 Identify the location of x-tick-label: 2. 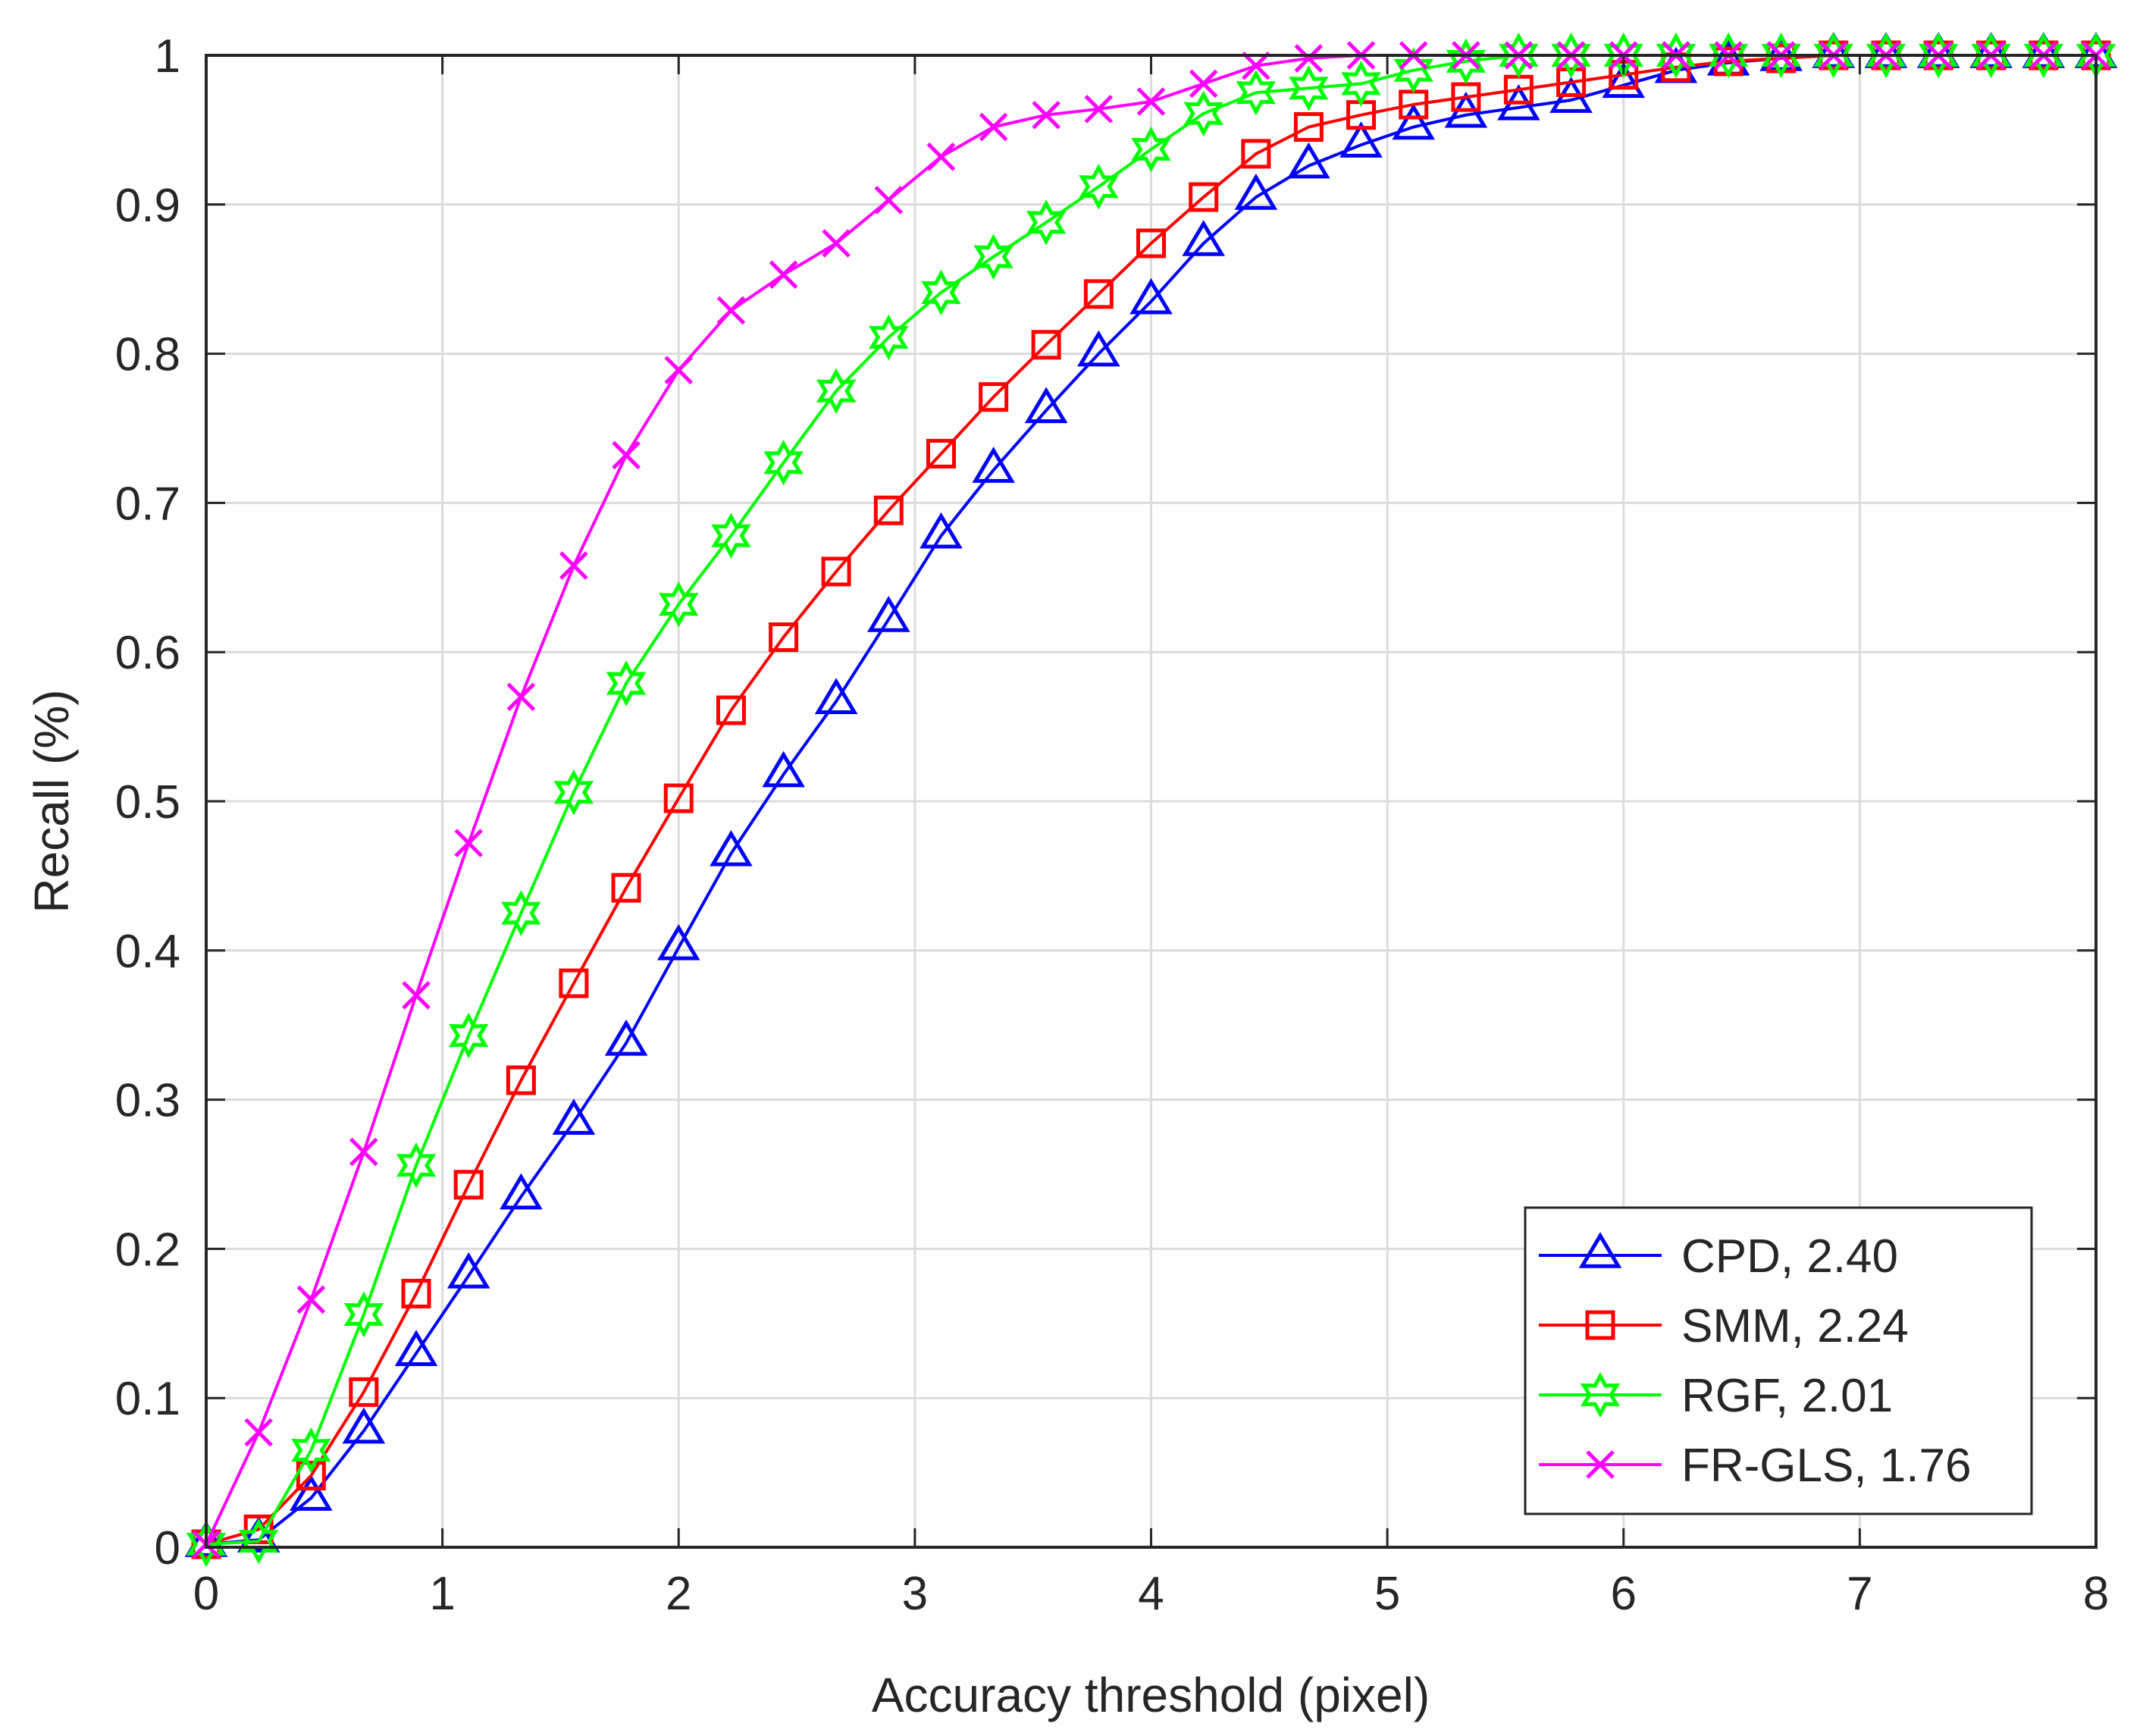
(678, 1594).